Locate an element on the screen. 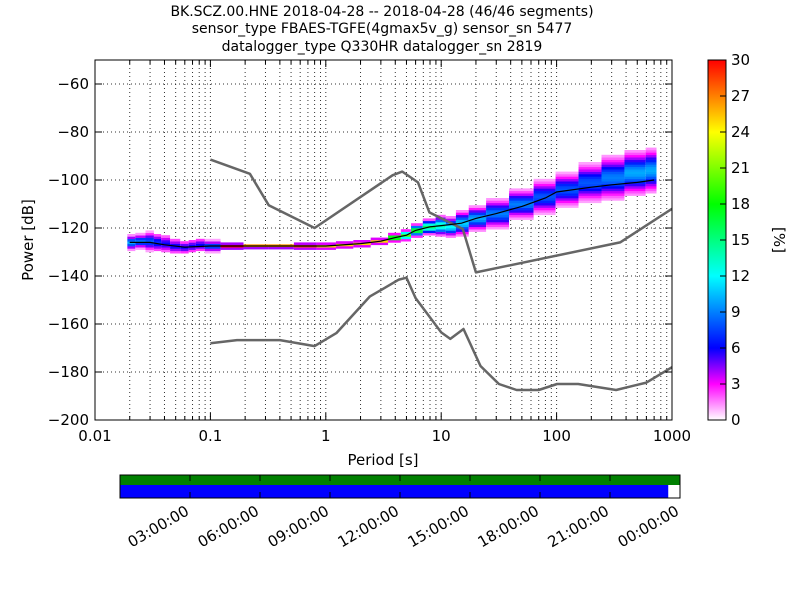 This screenshot has height=600, width=800. colorbar-tick-label: 24 is located at coordinates (740, 132).